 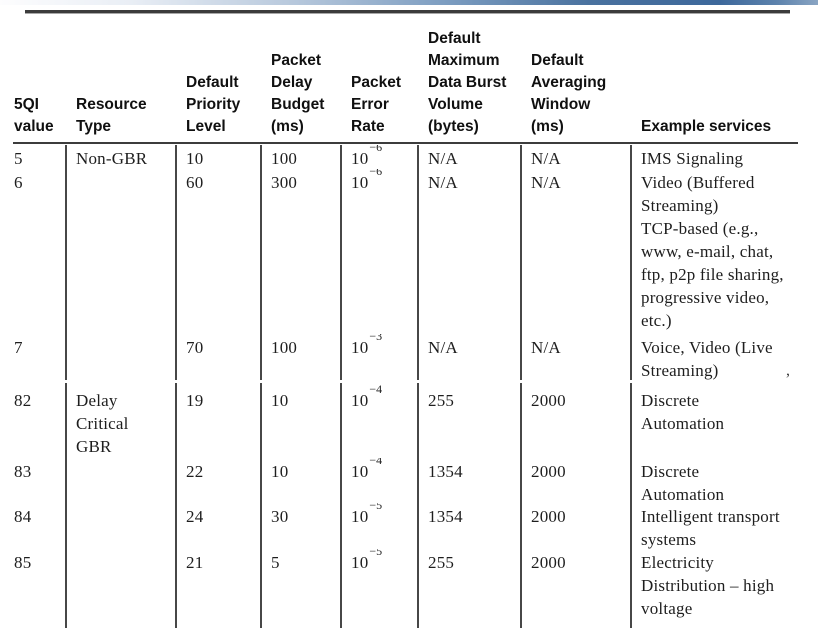 I want to click on column-header-example-services: Example services, so click(x=706, y=126).